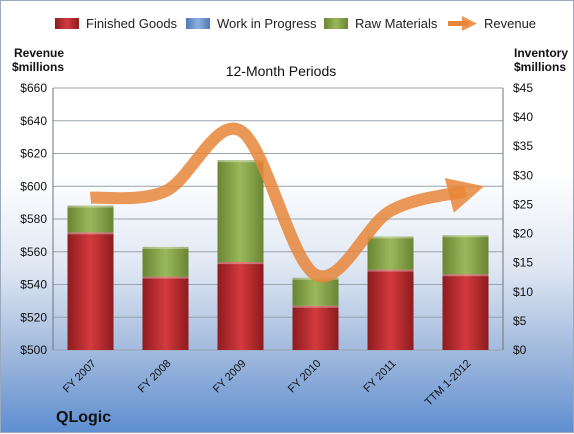 The height and width of the screenshot is (434, 574). I want to click on category-label: FY 2009, so click(230, 377).